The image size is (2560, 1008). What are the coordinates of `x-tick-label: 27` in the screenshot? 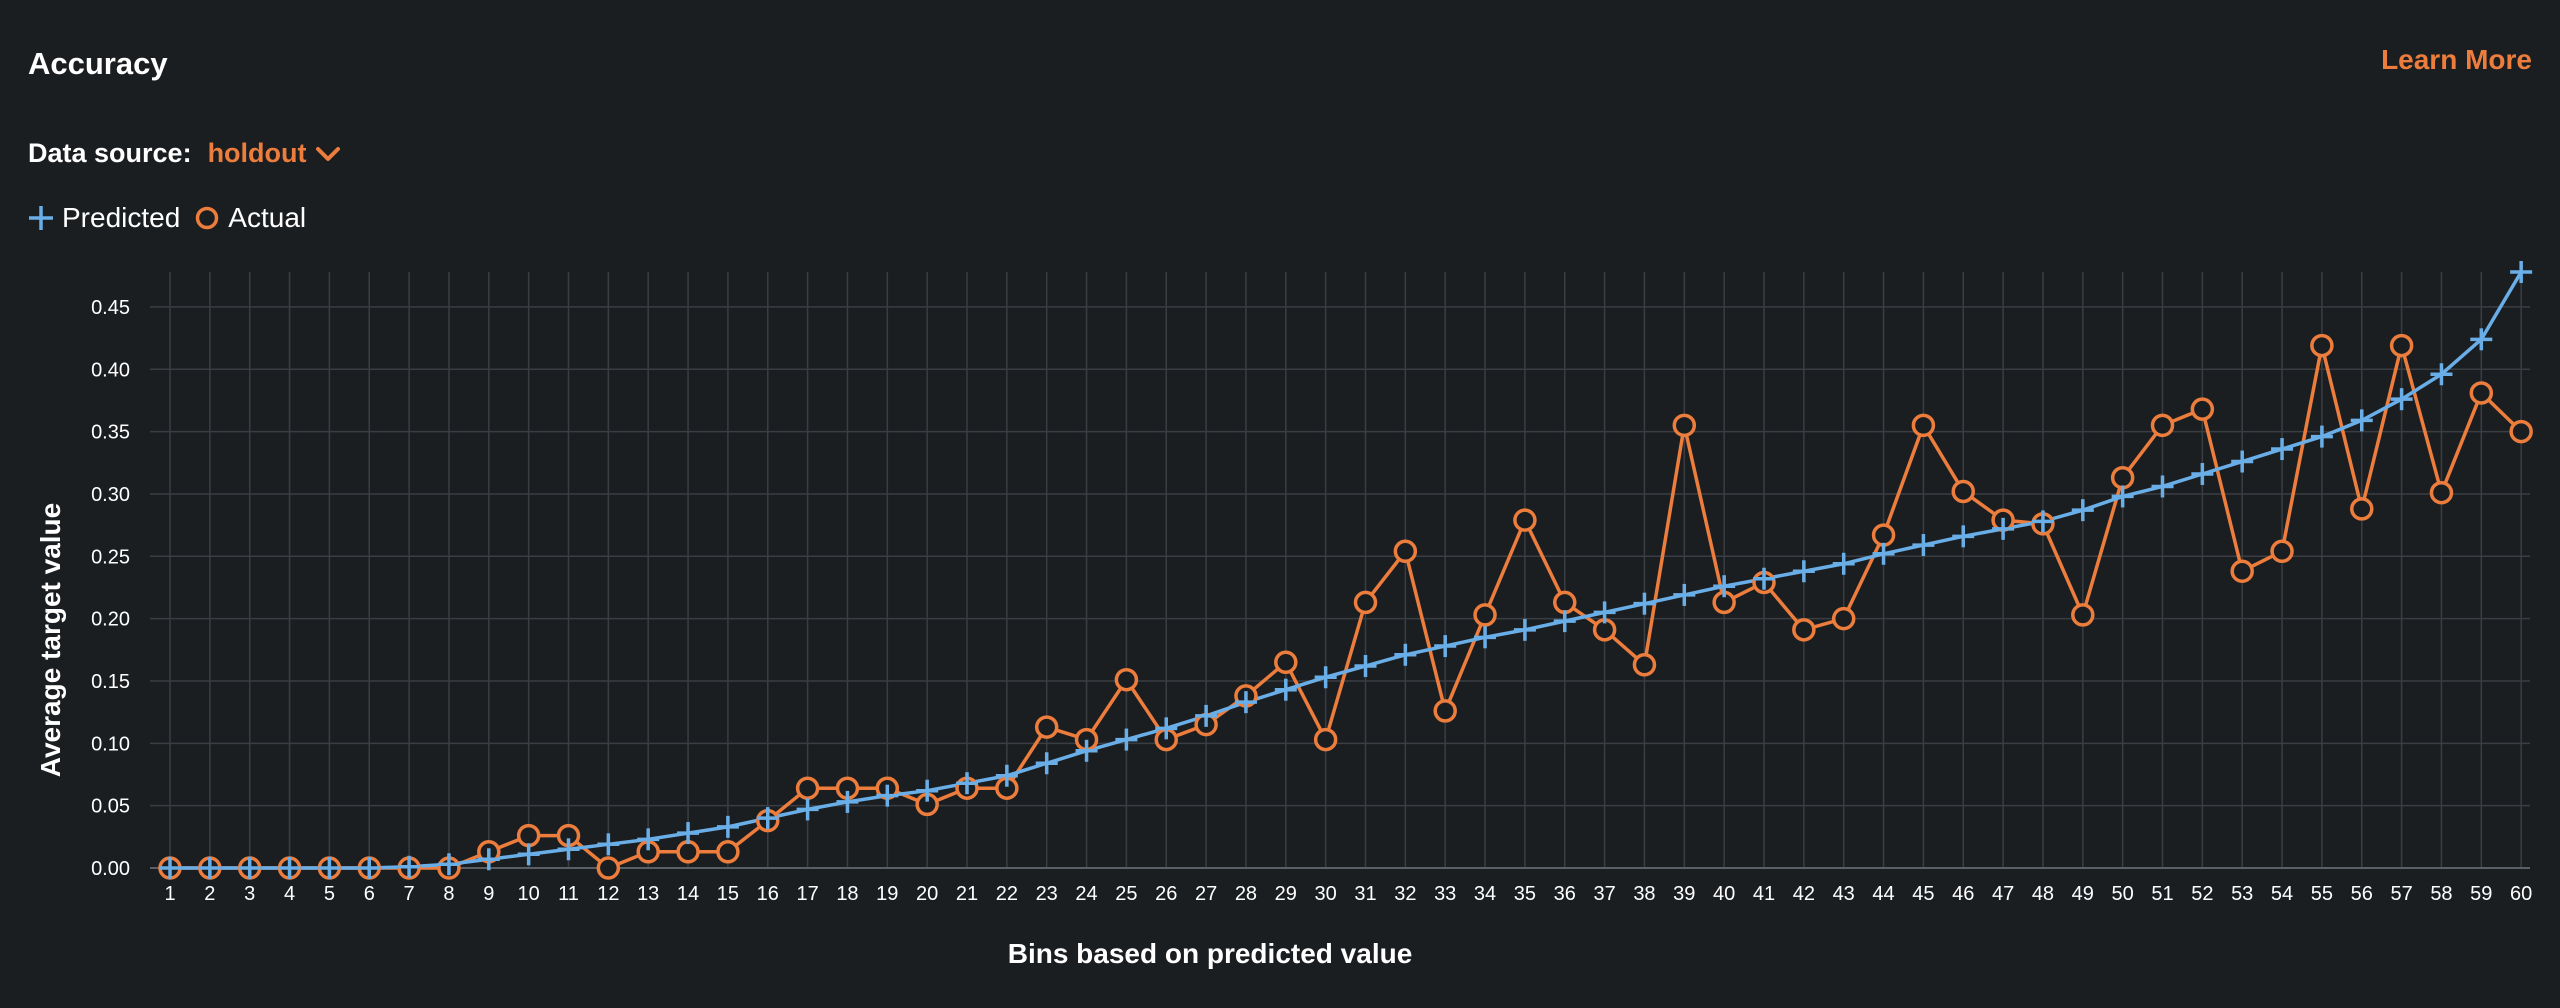 It's located at (1206, 894).